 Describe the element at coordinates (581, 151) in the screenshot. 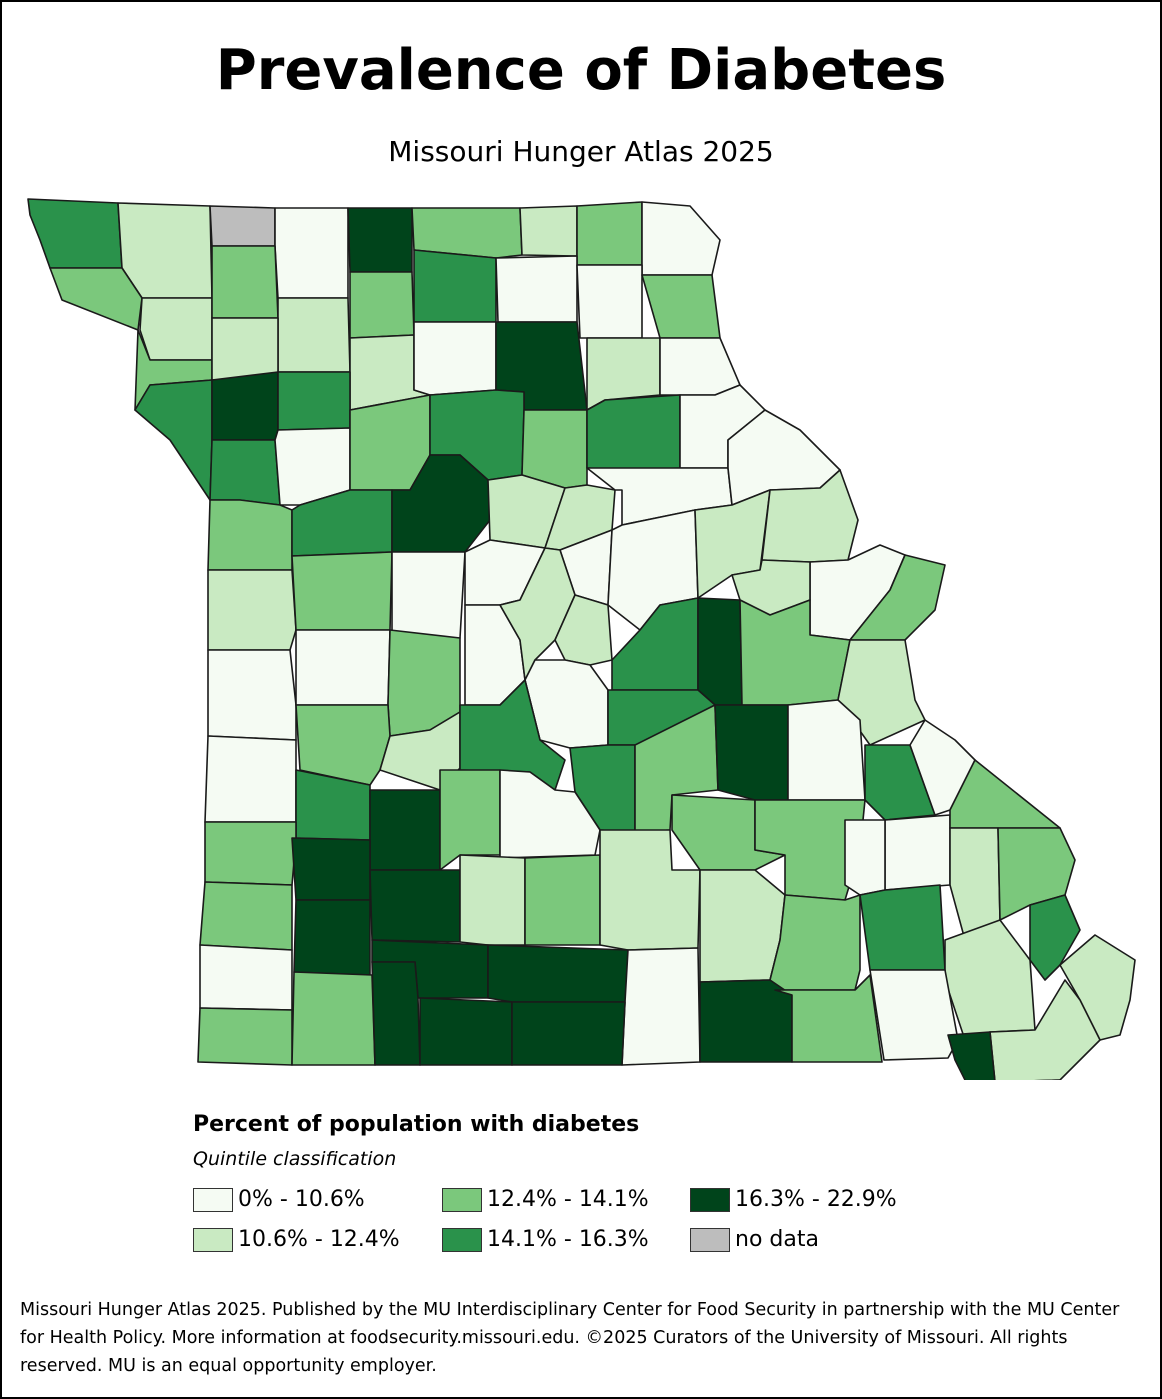

I see `map-subtitle: Missouri Hunger Atlas 2025` at that location.